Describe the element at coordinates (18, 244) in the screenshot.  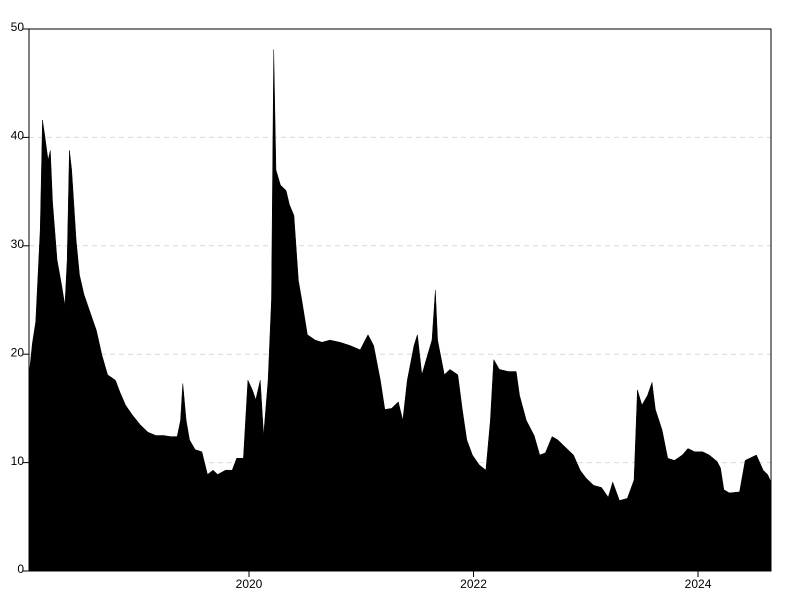
I see `y-tick-label: 30` at that location.